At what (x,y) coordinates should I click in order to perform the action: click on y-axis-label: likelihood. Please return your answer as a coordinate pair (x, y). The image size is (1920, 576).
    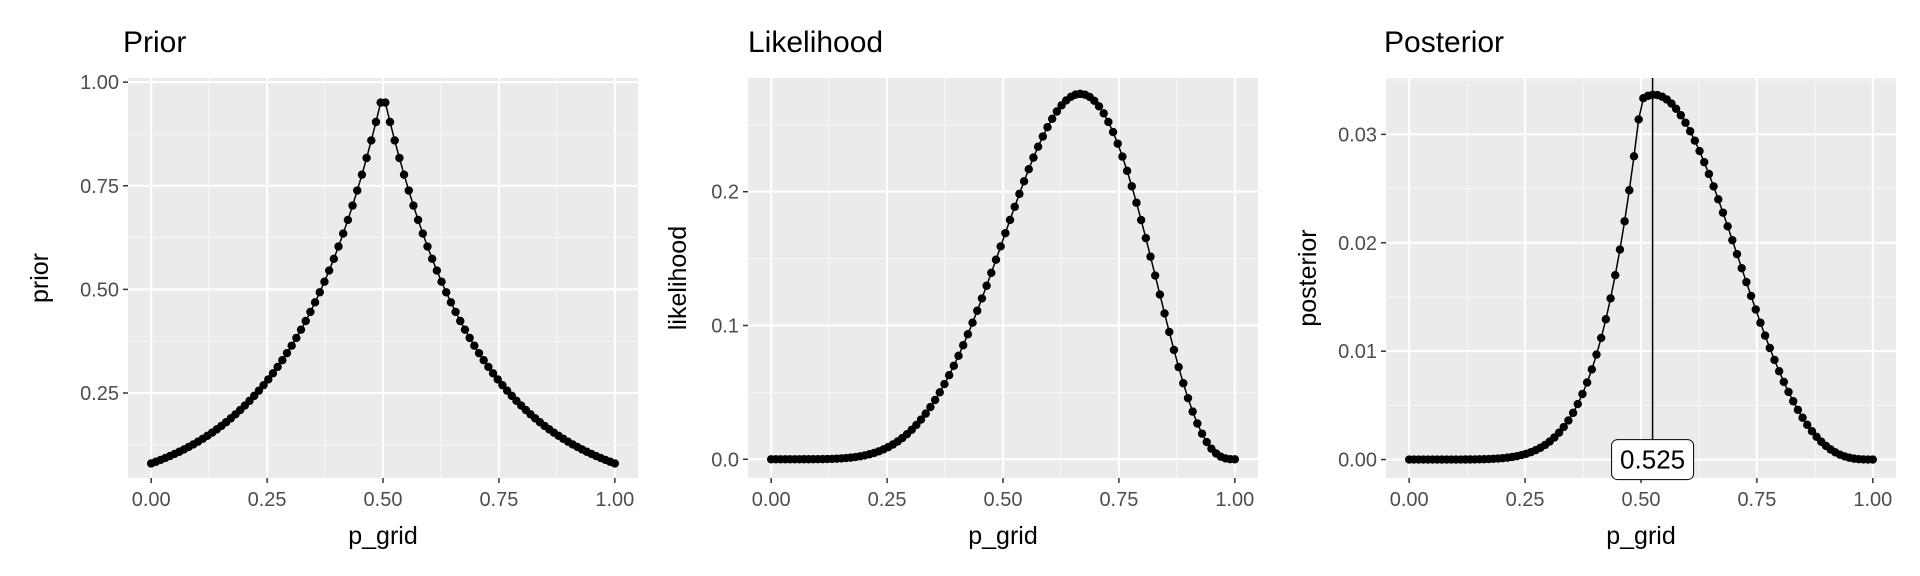
    Looking at the image, I should click on (678, 278).